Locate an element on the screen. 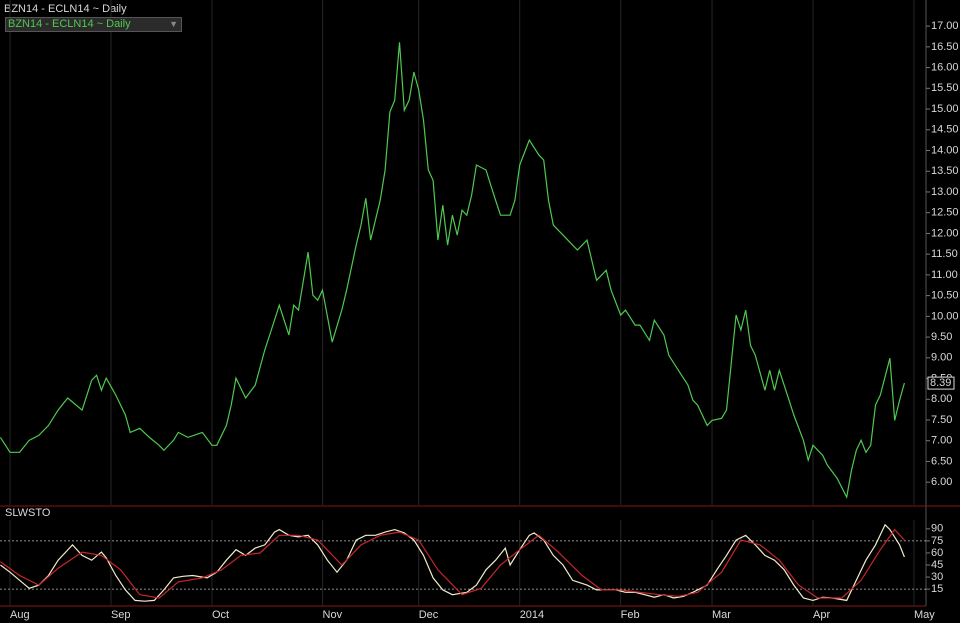  y-tick-label: 6.00 is located at coordinates (941, 482).